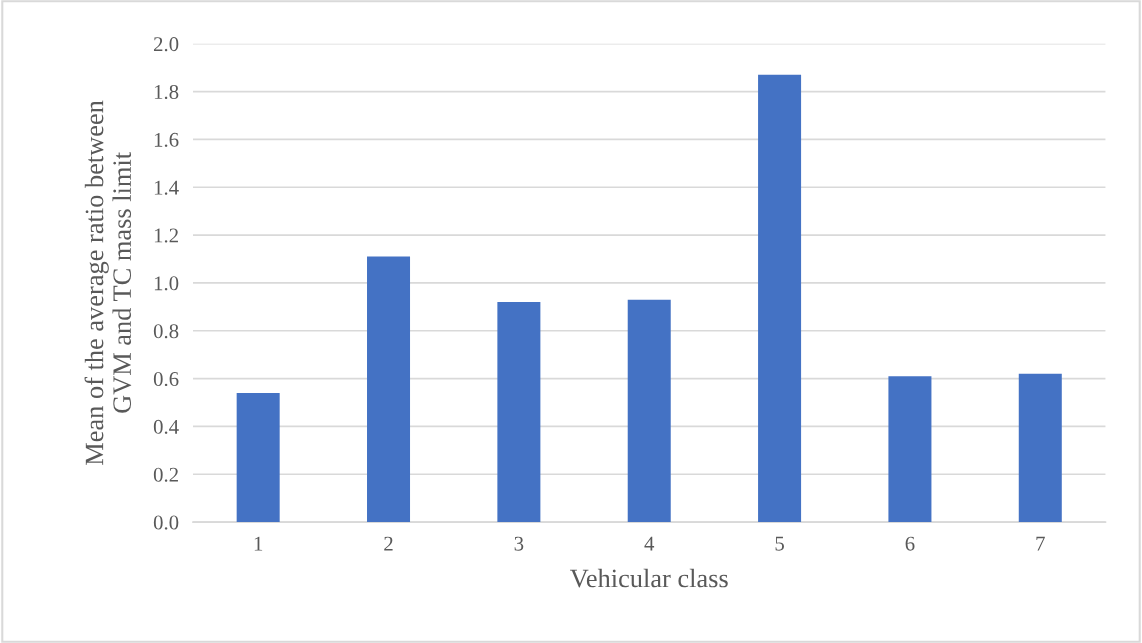  I want to click on x-tick-label: 4, so click(649, 543).